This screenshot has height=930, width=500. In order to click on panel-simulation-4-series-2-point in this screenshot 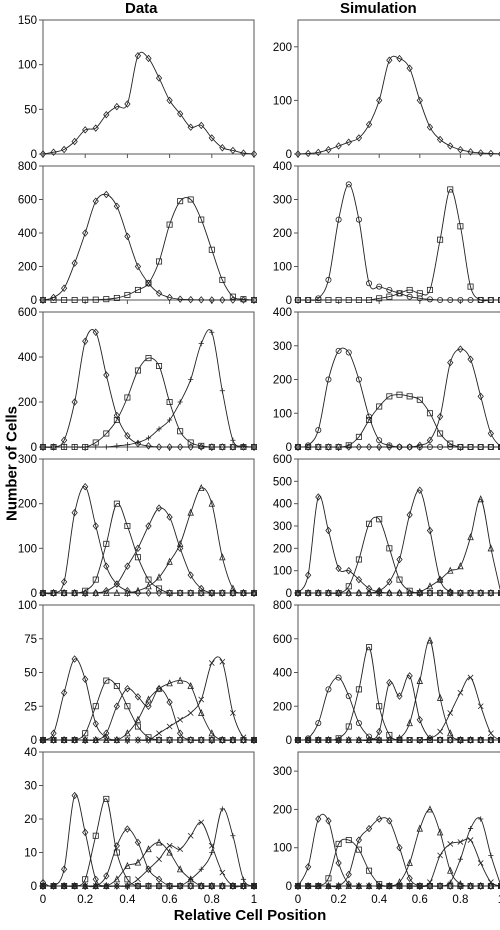, I will do `click(429, 593)`.